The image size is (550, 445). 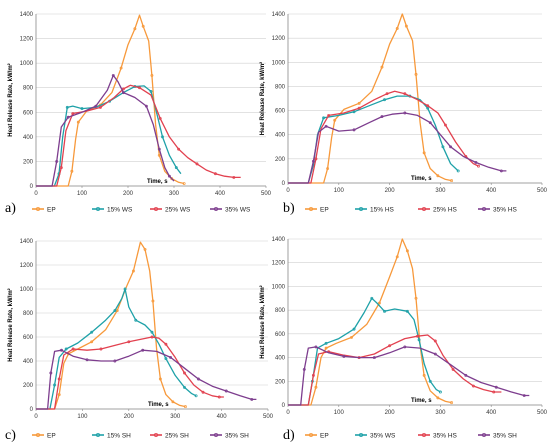 What do you see at coordinates (383, 436) in the screenshot?
I see `legend-label: 35% WS` at bounding box center [383, 436].